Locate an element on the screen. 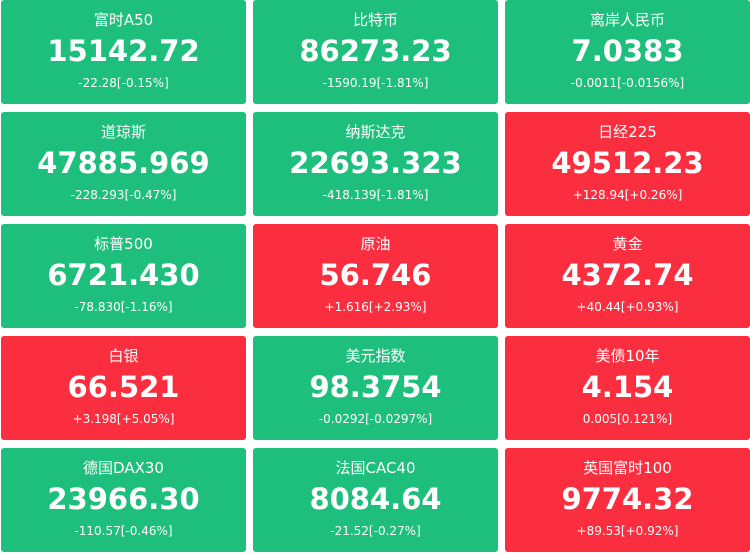 The image size is (750, 555). tile-name: 法国CAC40 is located at coordinates (375, 468).